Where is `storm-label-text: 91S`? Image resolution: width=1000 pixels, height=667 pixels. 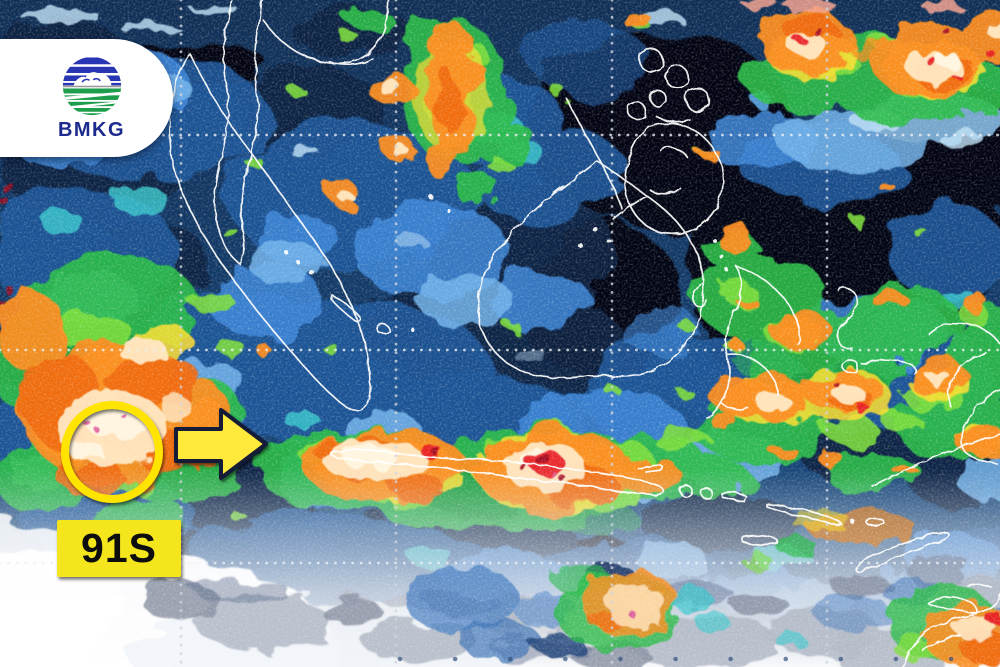
storm-label-text: 91S is located at coordinates (119, 548).